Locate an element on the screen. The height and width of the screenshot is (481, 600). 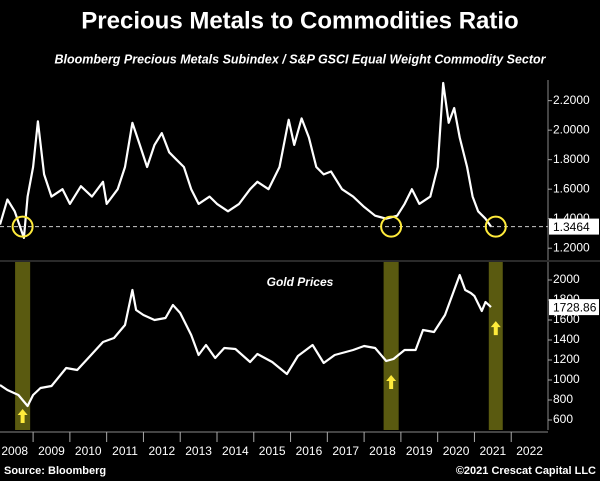
x-tick-label: 2022 is located at coordinates (529, 451).